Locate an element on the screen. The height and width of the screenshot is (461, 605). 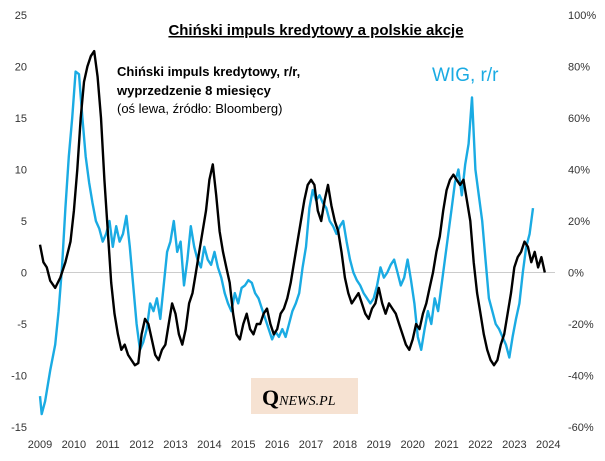
left-tick-label: 5 is located at coordinates (24, 222).